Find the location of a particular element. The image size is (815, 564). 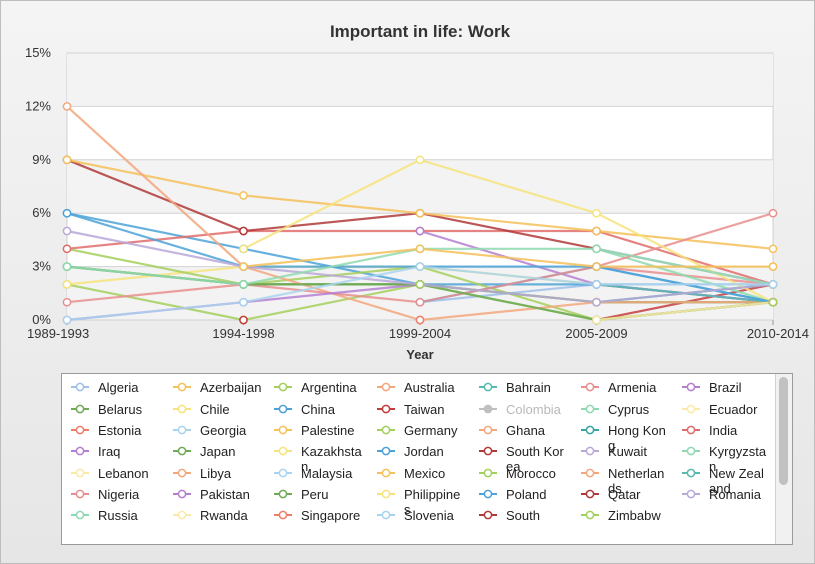

legend-label: Malaysia is located at coordinates (327, 473).